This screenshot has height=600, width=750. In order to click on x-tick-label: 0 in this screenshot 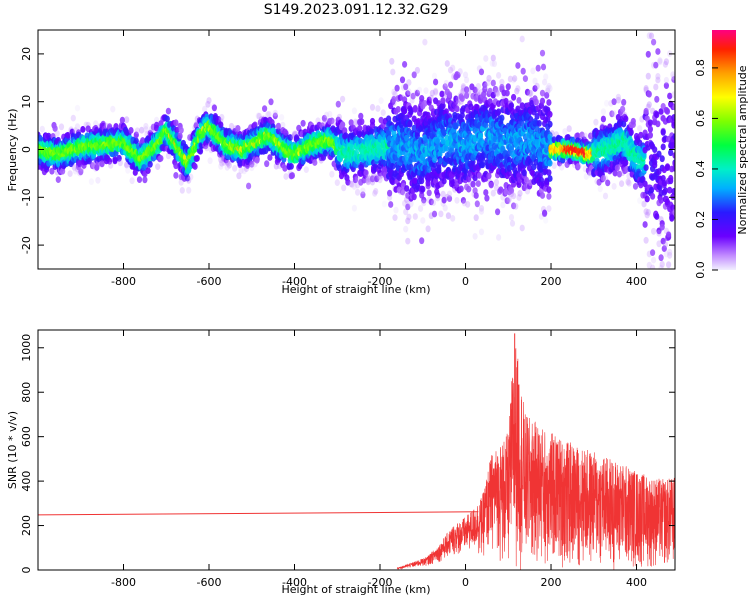, I will do `click(465, 582)`.